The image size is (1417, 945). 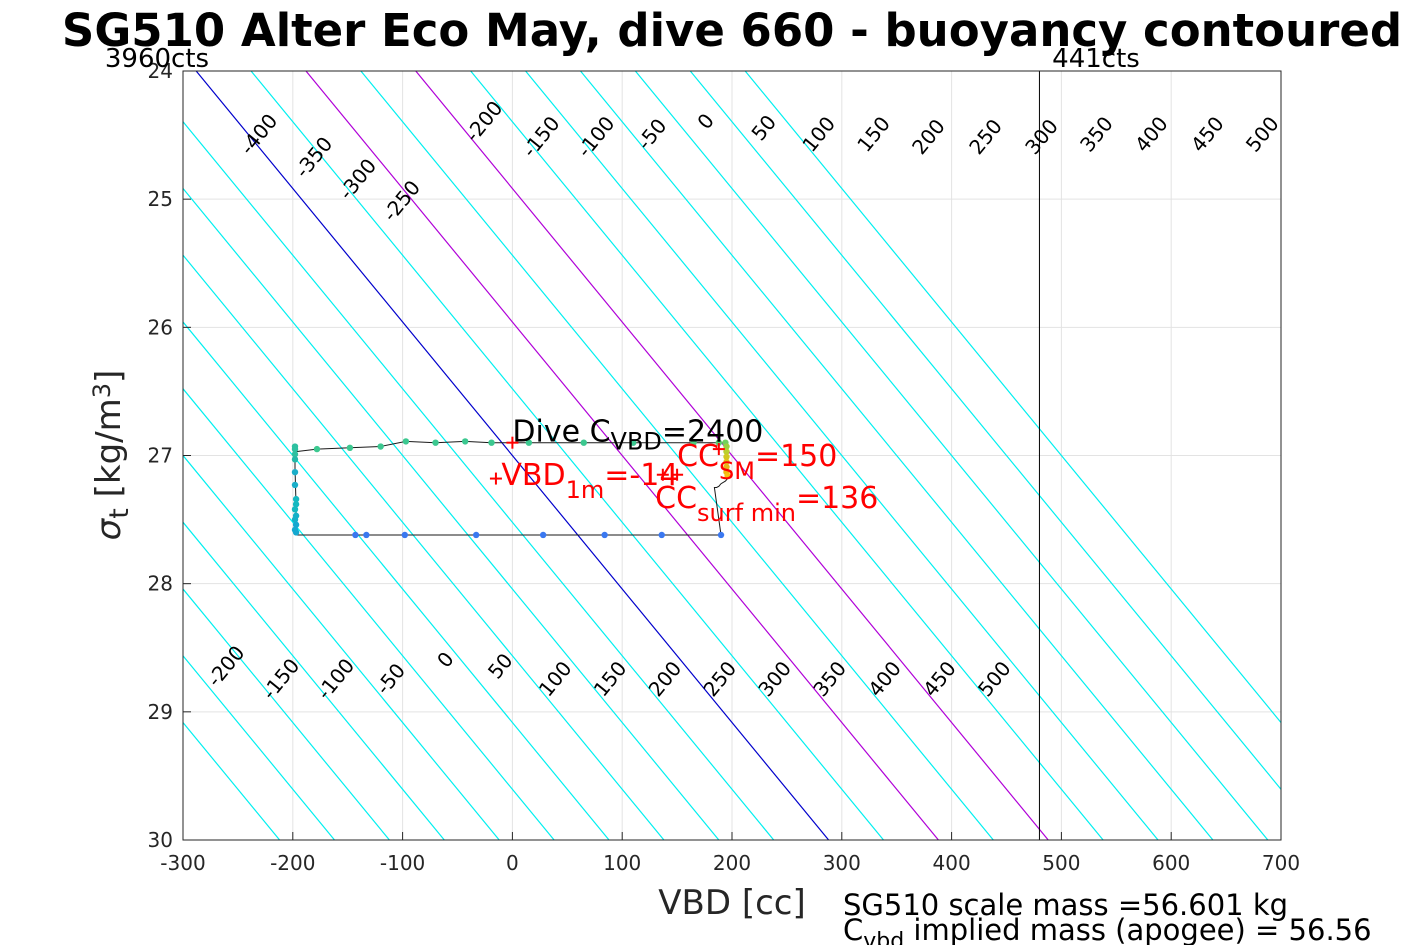 I want to click on cc-surf-min-annotation: CCsurf min=136, so click(x=766, y=504).